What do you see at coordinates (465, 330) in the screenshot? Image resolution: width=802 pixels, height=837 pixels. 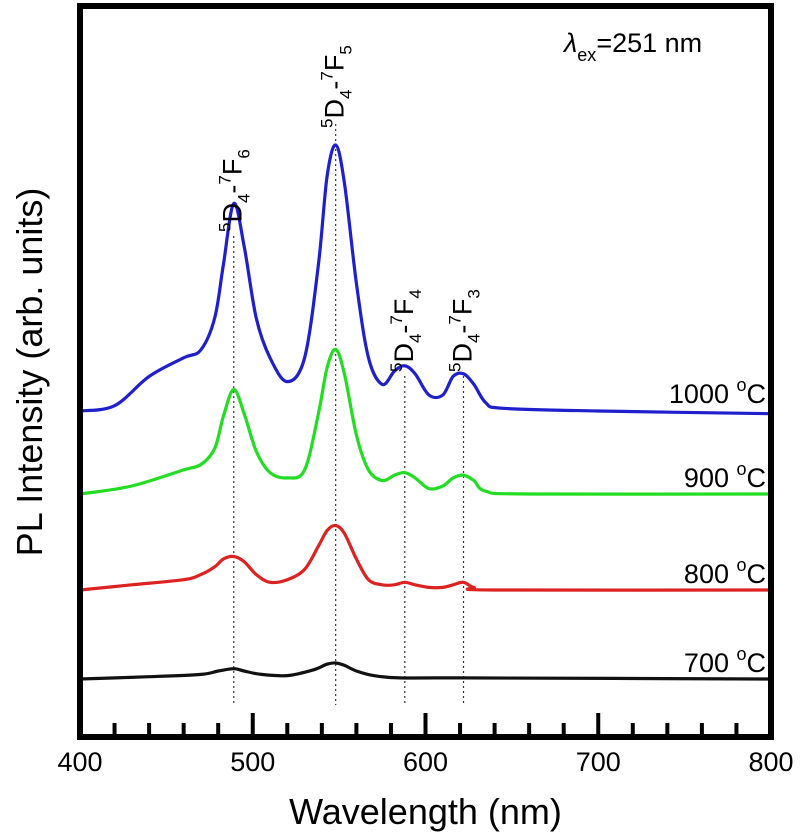 I see `transition-label-3: 5D4-7F3` at bounding box center [465, 330].